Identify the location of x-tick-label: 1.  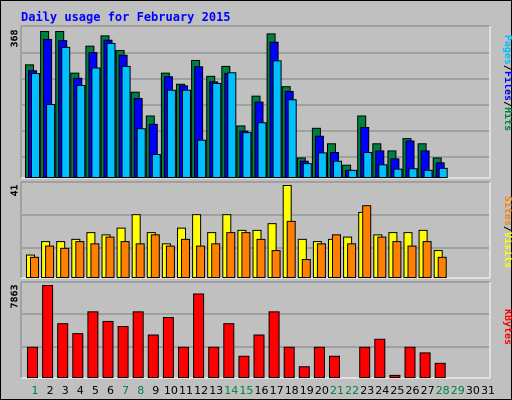
(35, 390).